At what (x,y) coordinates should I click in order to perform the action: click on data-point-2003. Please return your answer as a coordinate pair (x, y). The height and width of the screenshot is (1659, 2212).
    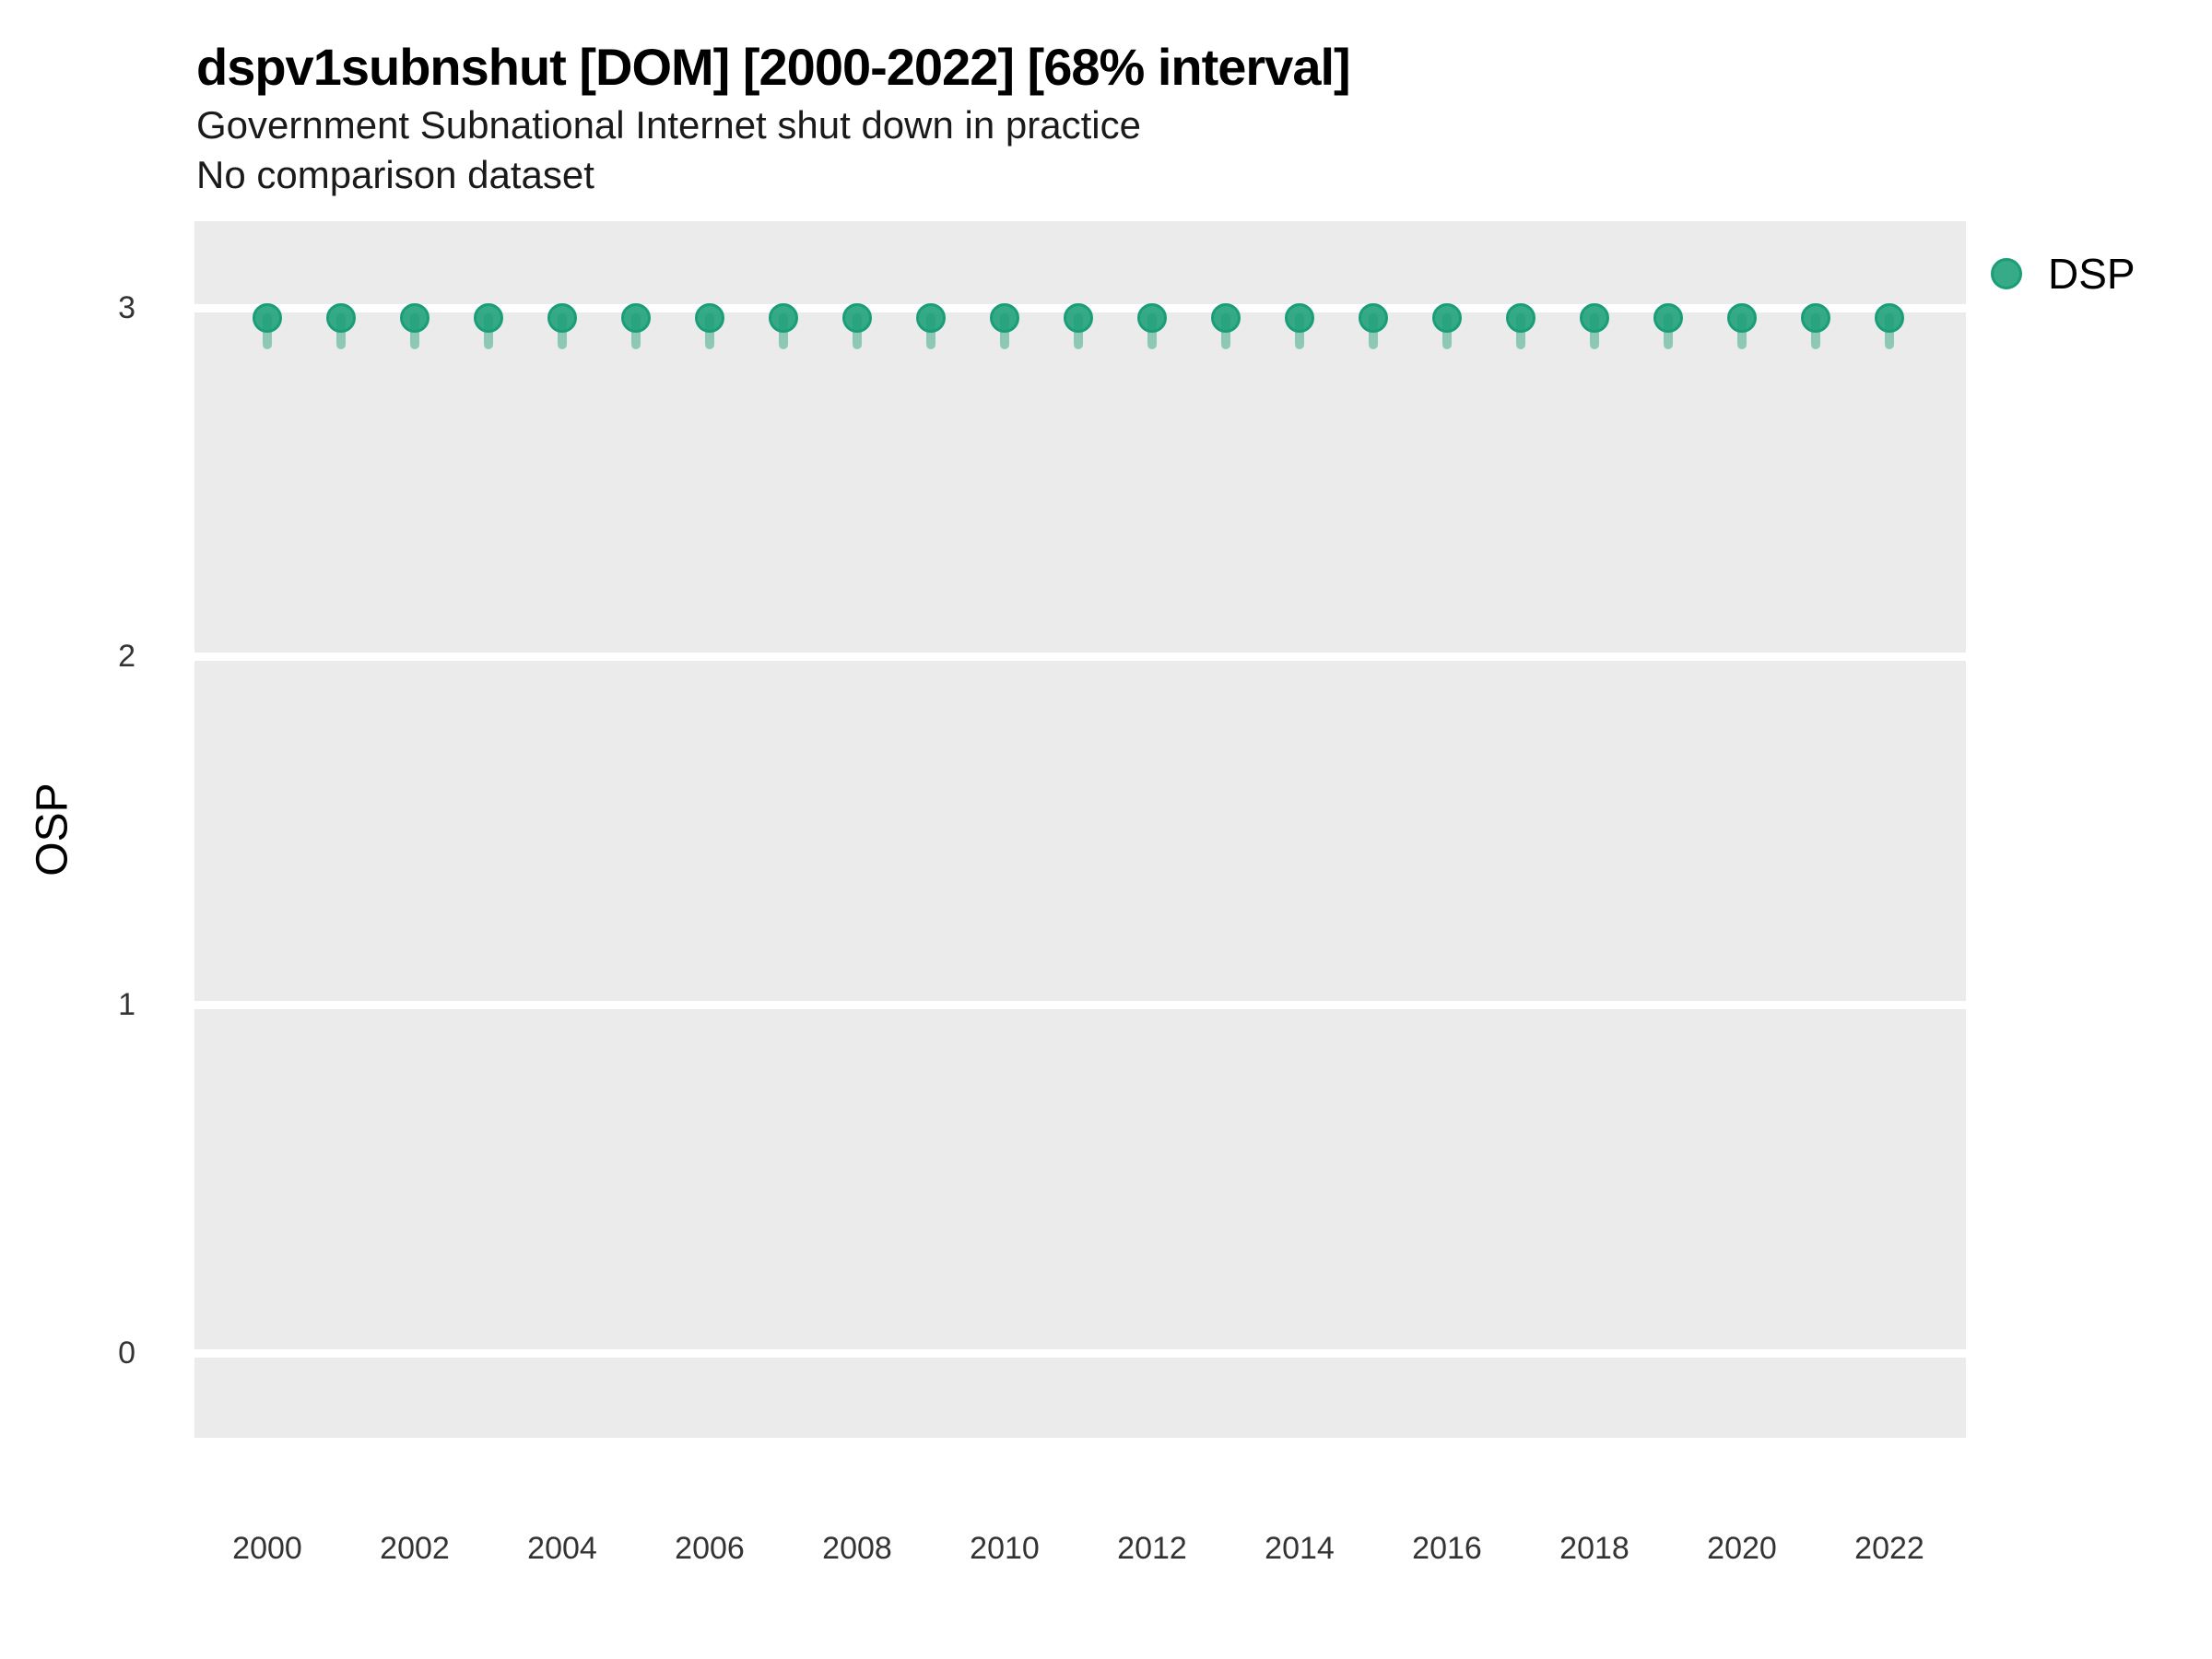
    Looking at the image, I should click on (488, 318).